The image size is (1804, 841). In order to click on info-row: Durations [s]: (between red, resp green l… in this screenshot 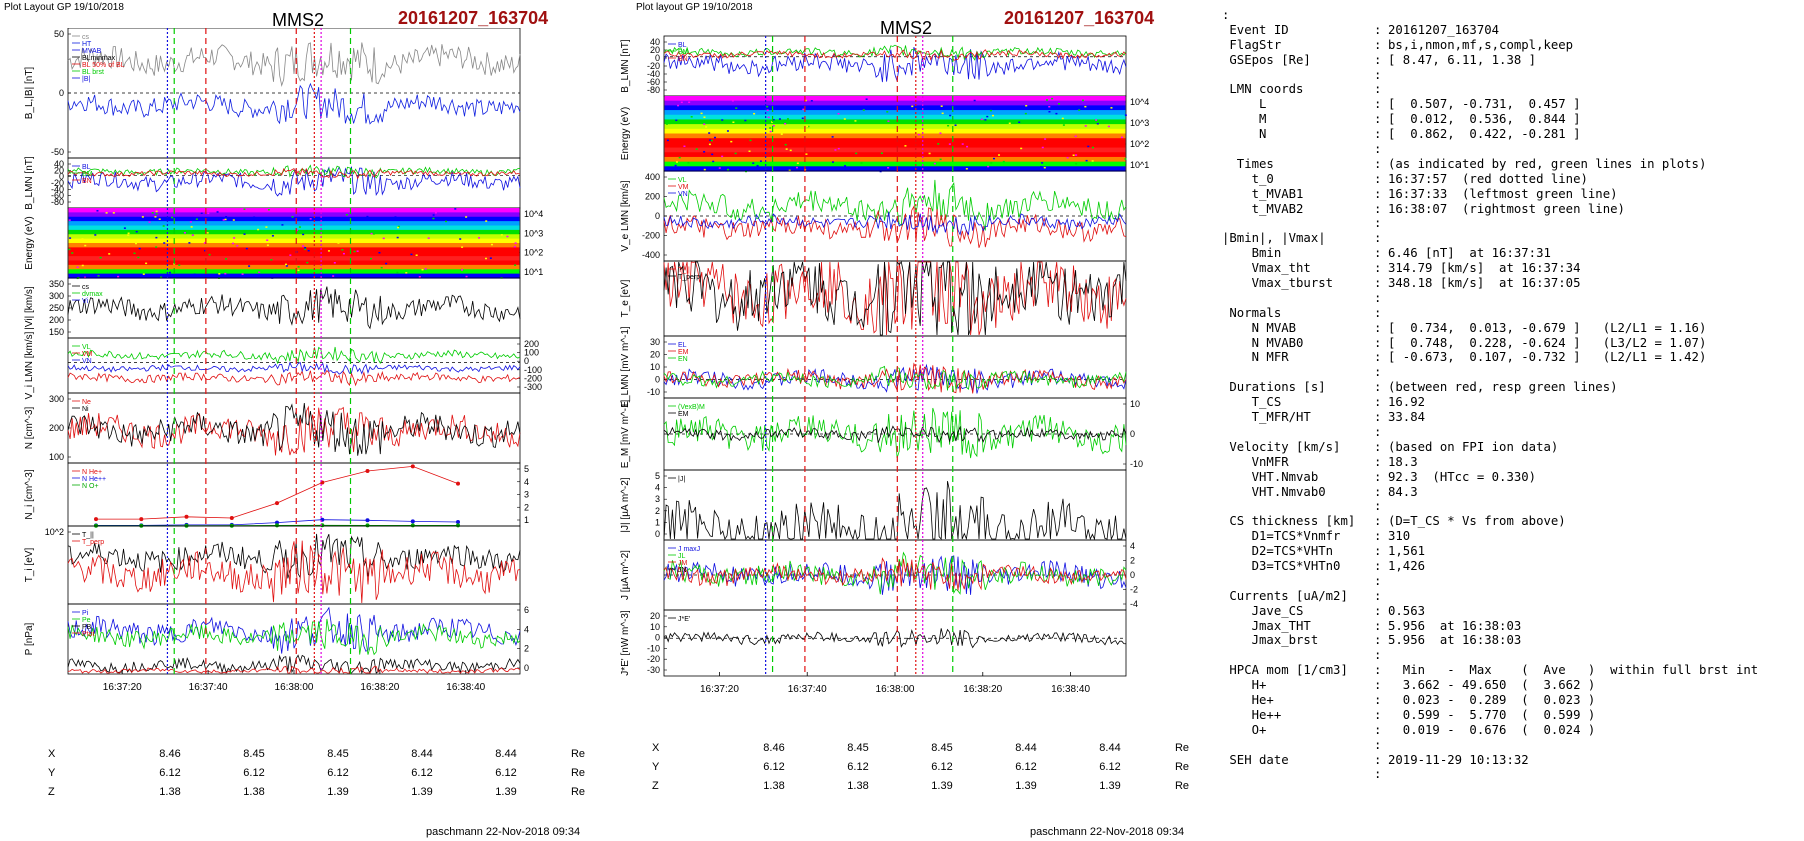, I will do `click(1490, 387)`.